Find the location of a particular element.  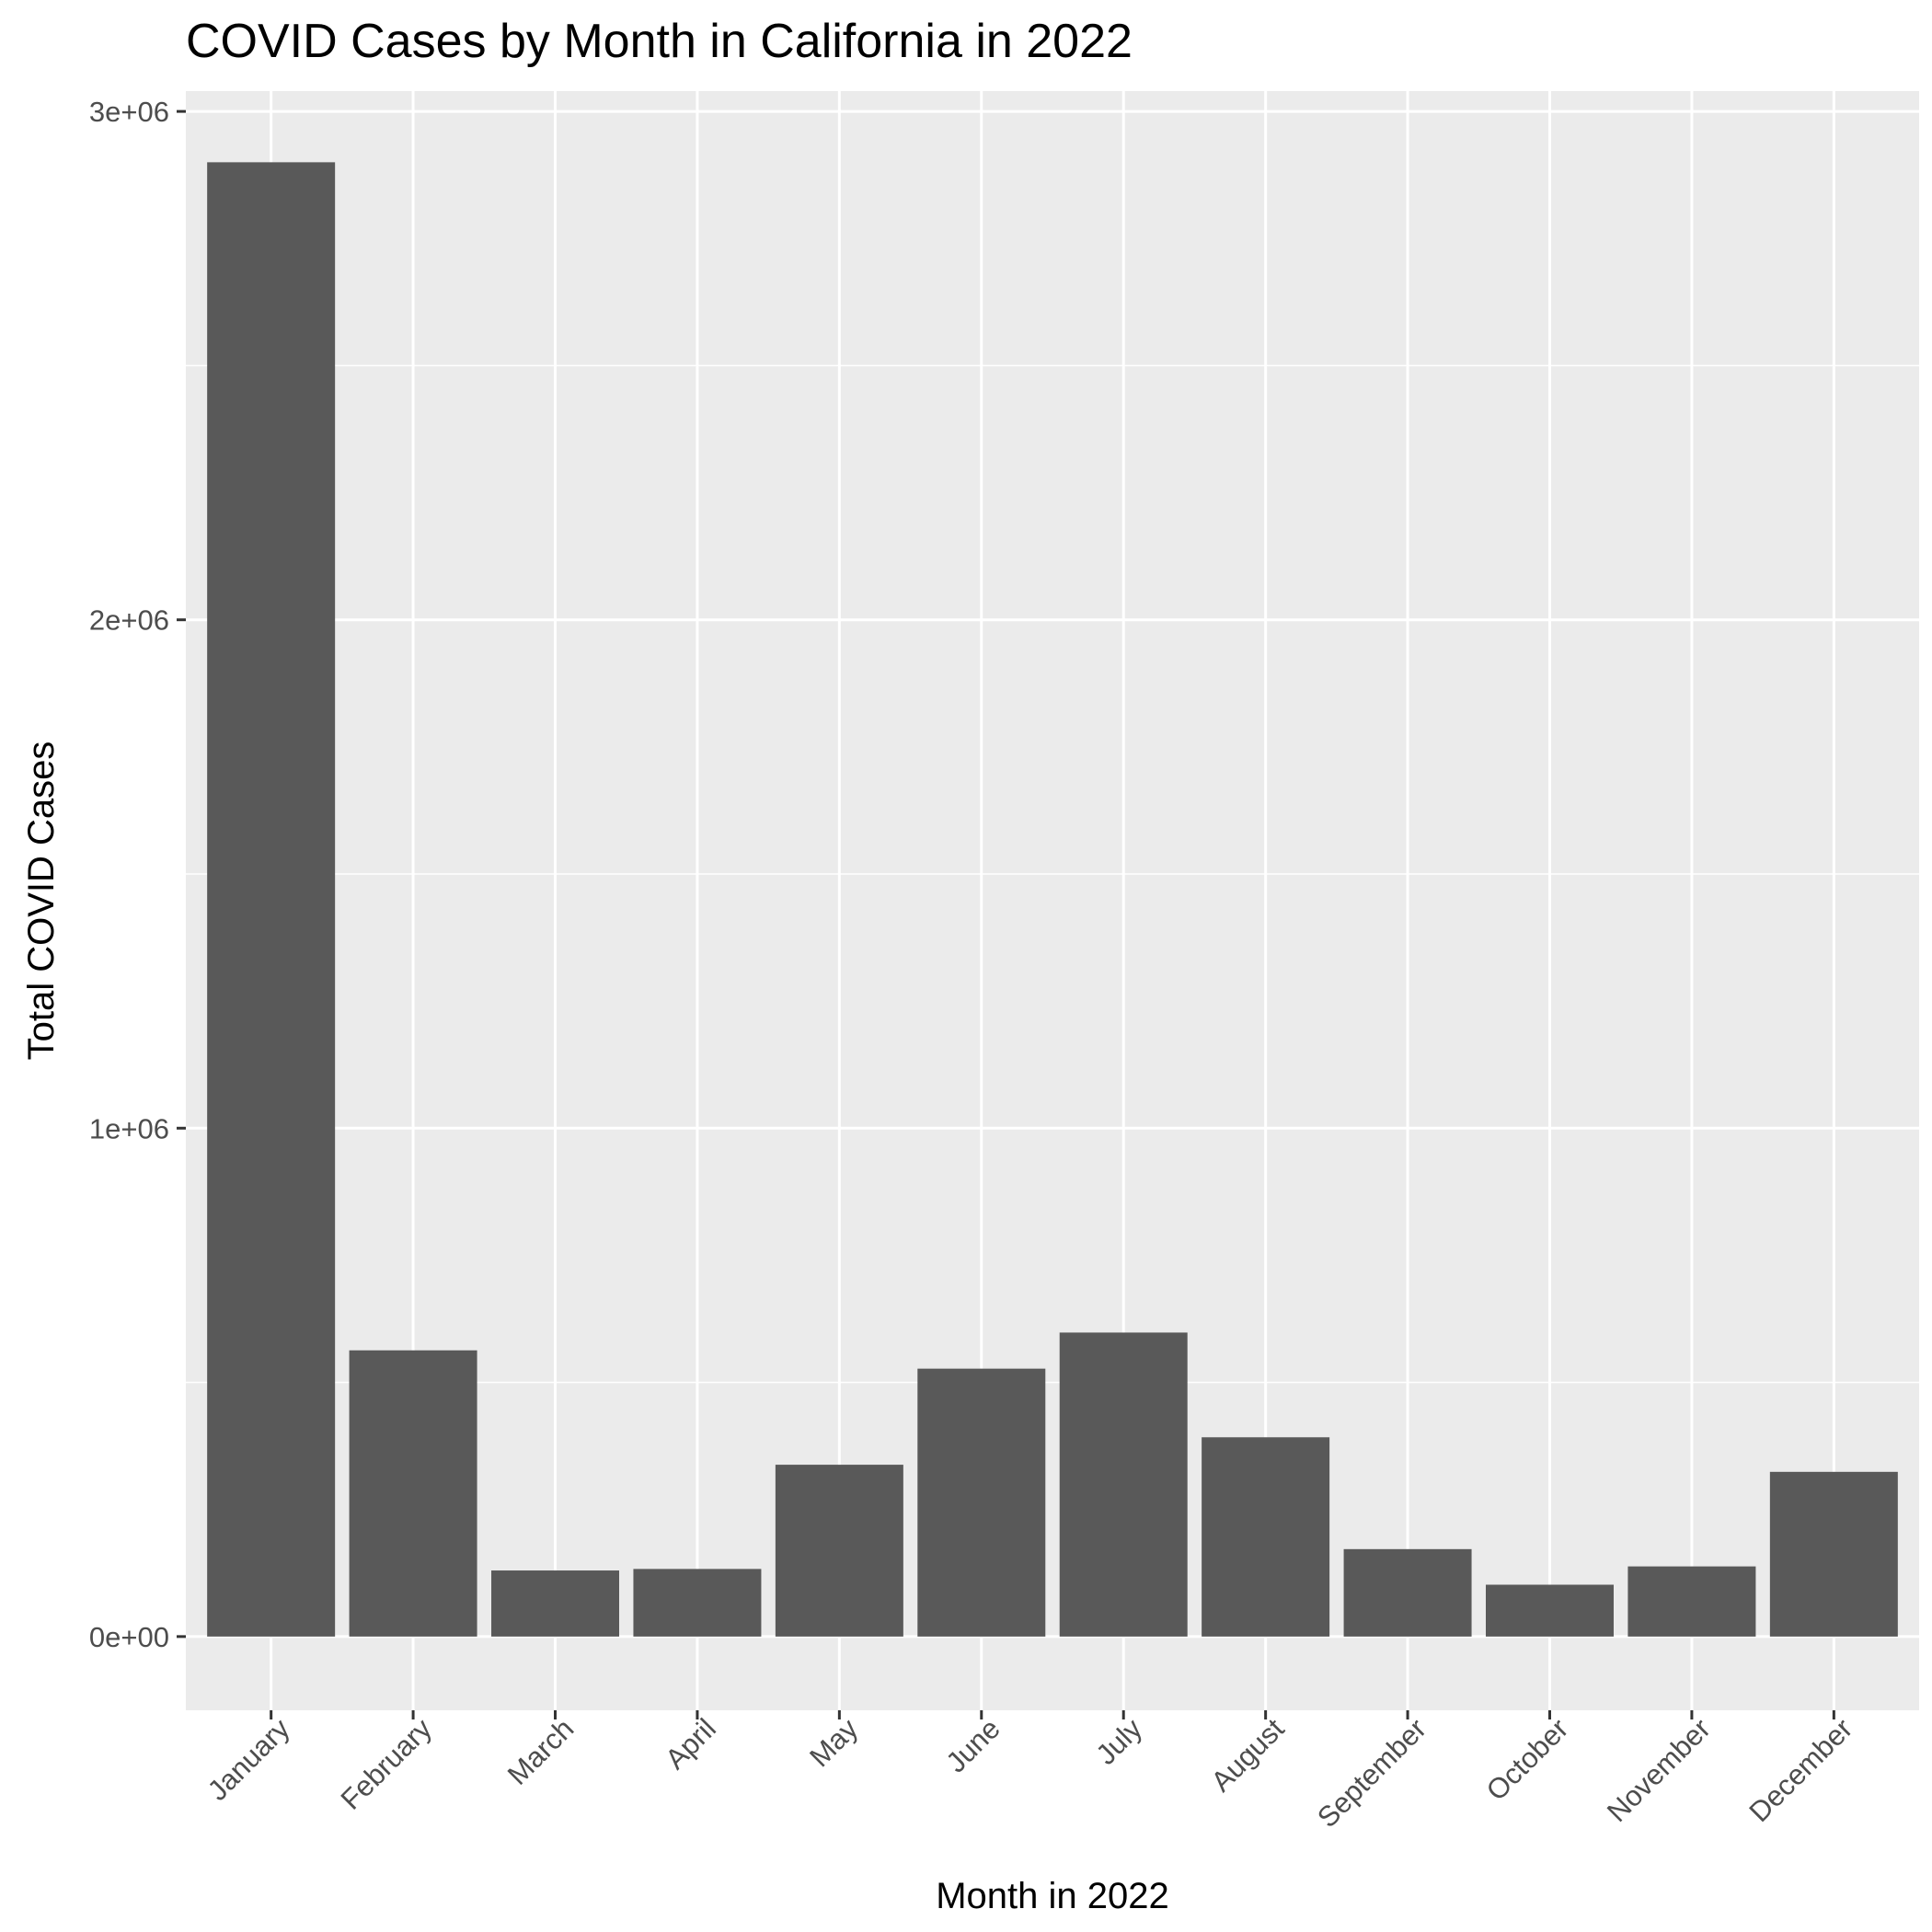

bar-july is located at coordinates (1123, 1484).